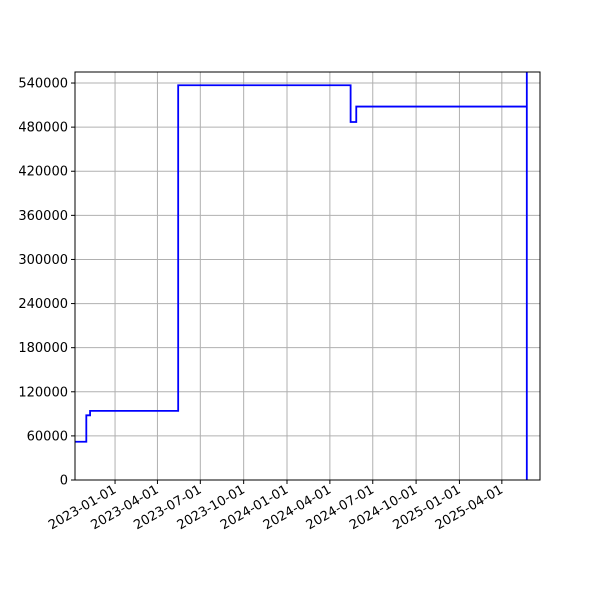  I want to click on y-tick-label: 60000, so click(47, 436).